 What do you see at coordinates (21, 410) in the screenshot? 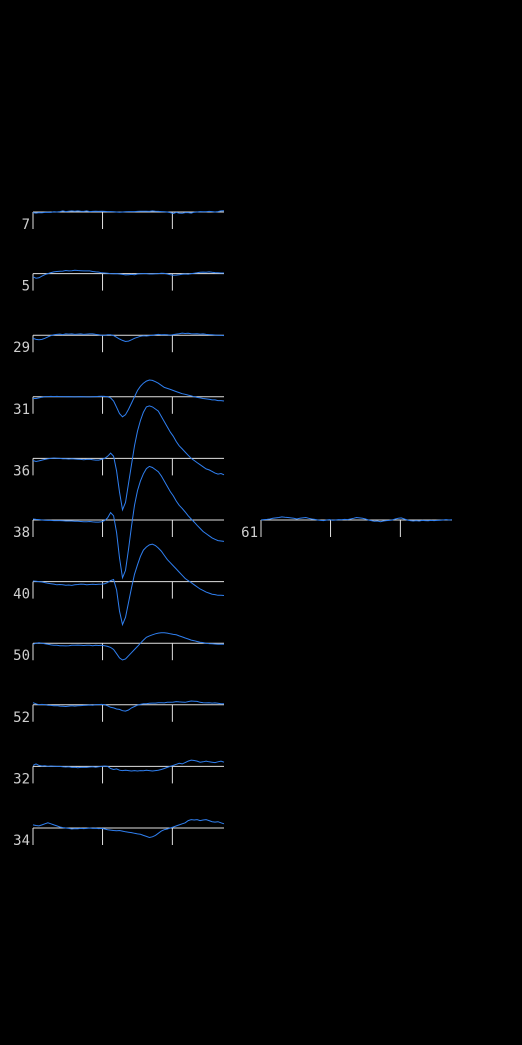
I see `channel-label: 31` at bounding box center [21, 410].